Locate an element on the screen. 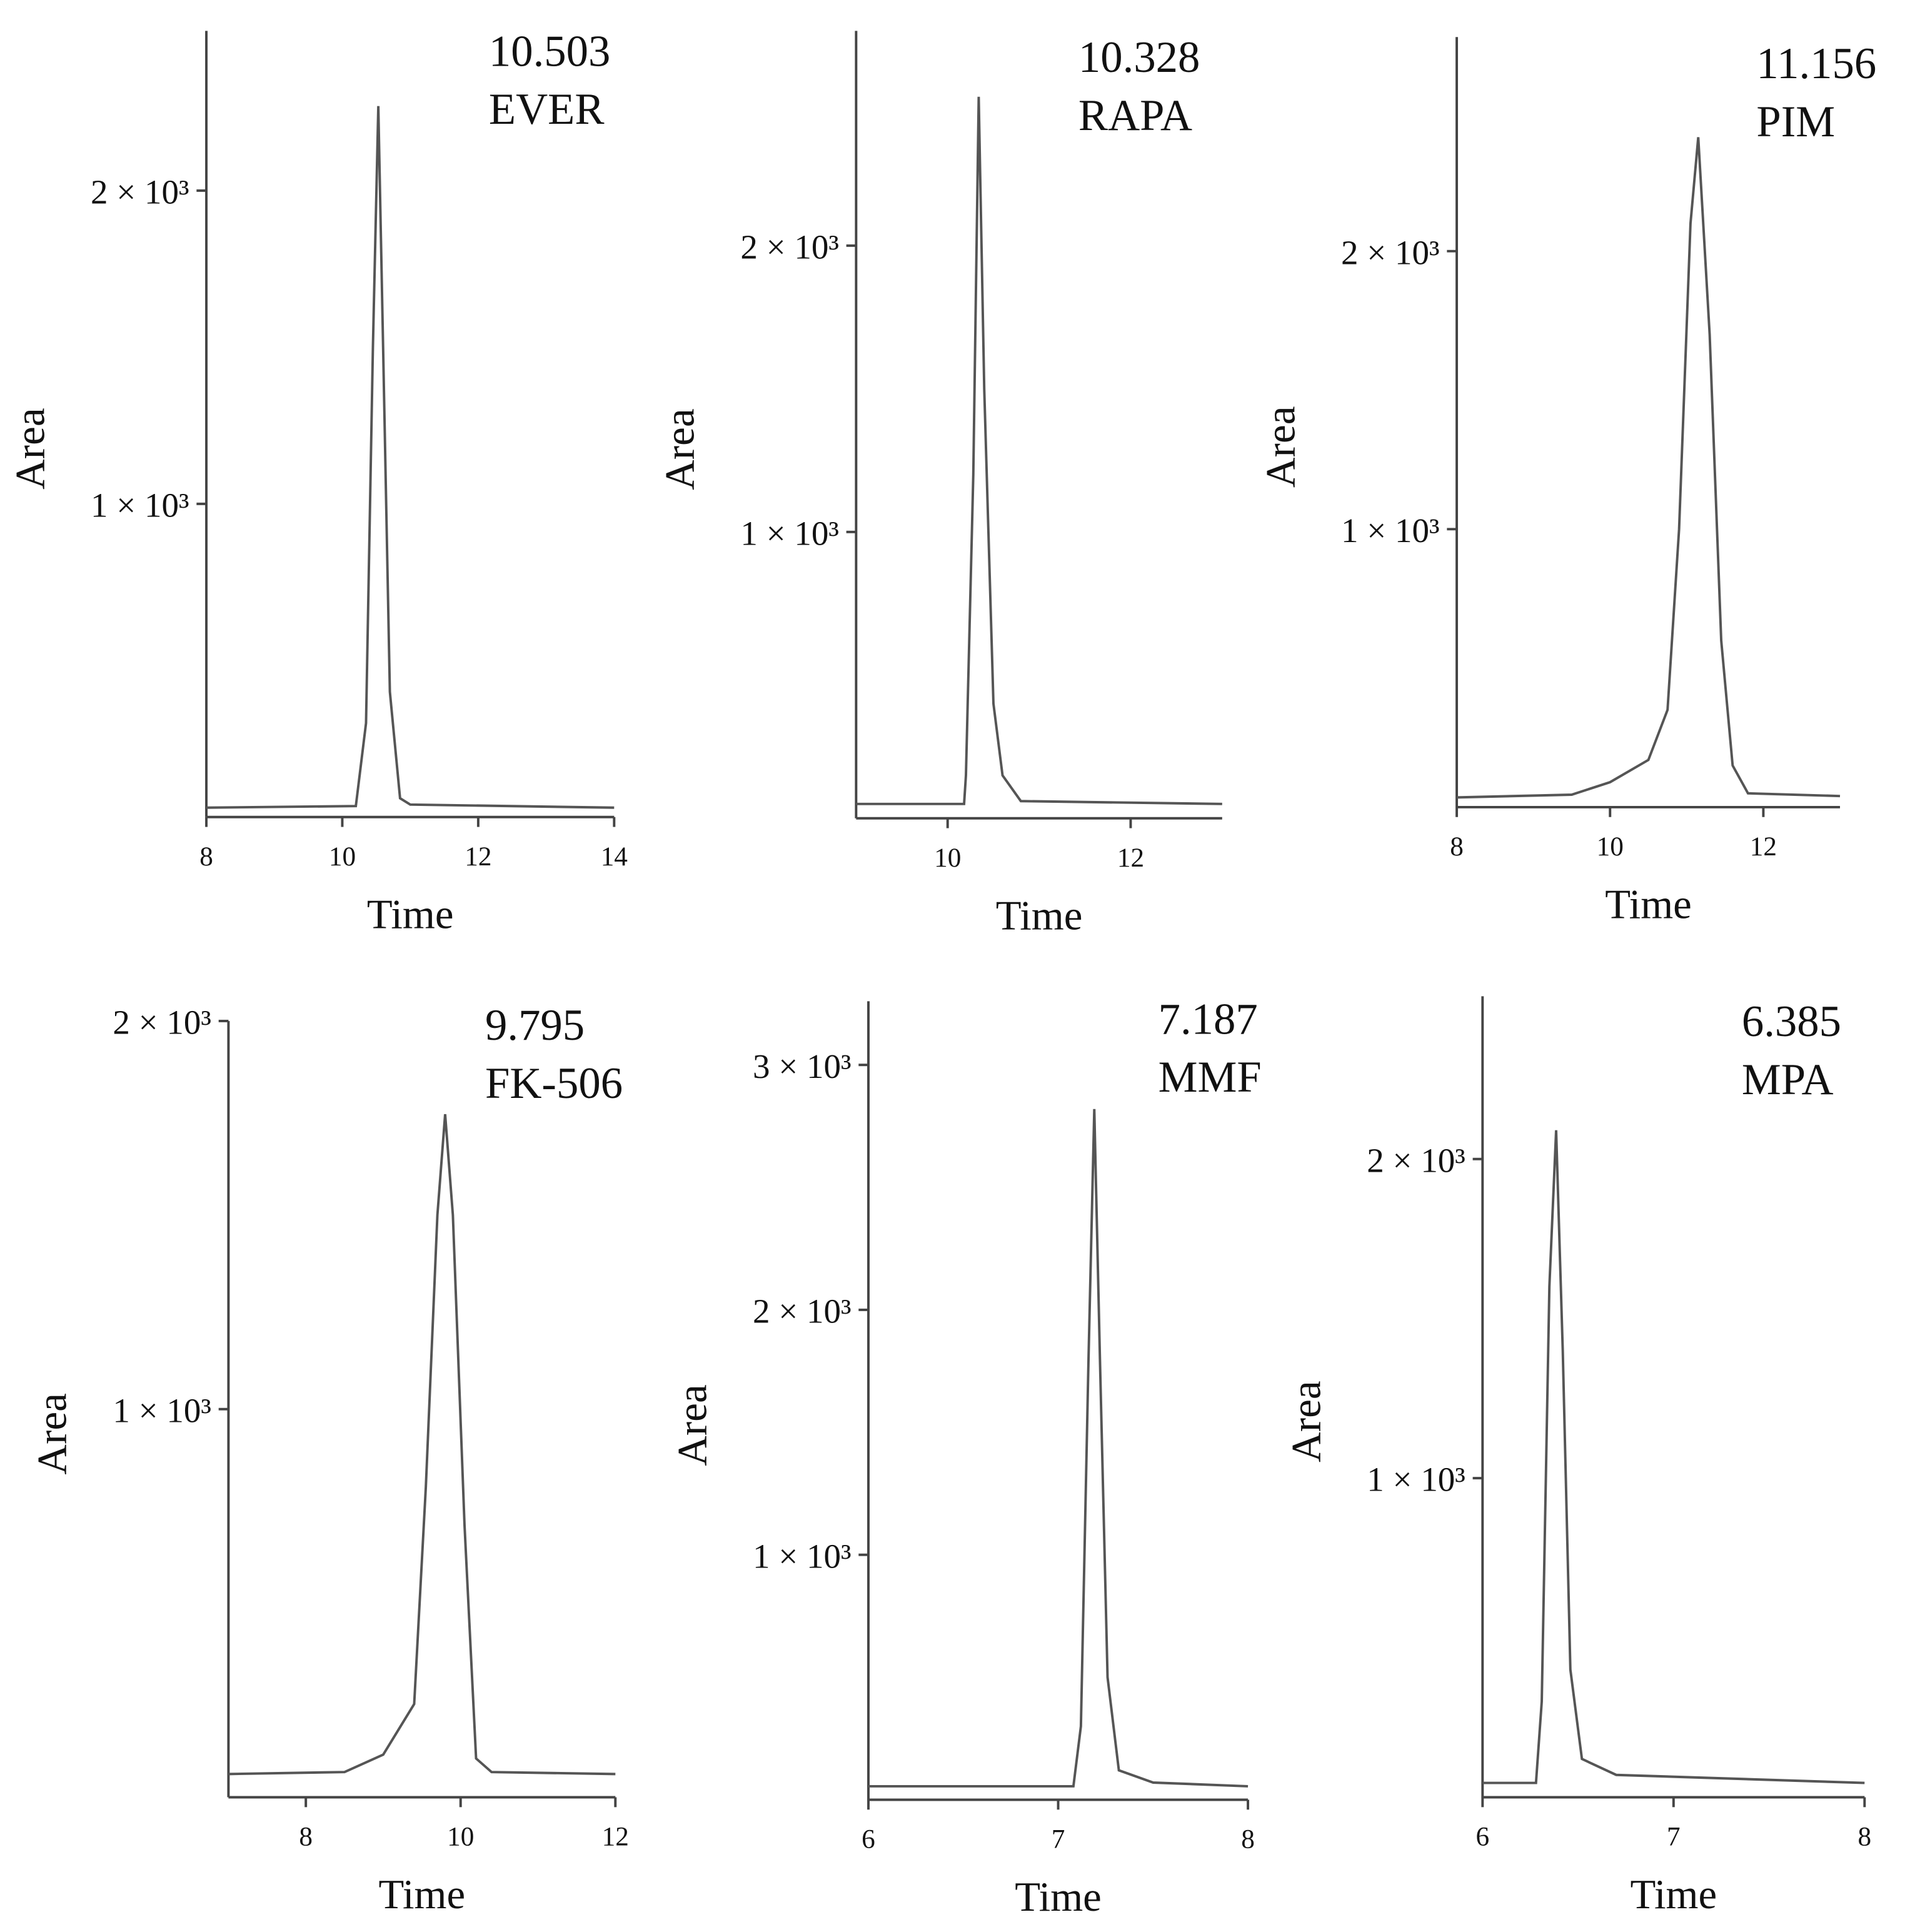 The height and width of the screenshot is (1932, 1910). x-tick-label: 14 is located at coordinates (614, 857).